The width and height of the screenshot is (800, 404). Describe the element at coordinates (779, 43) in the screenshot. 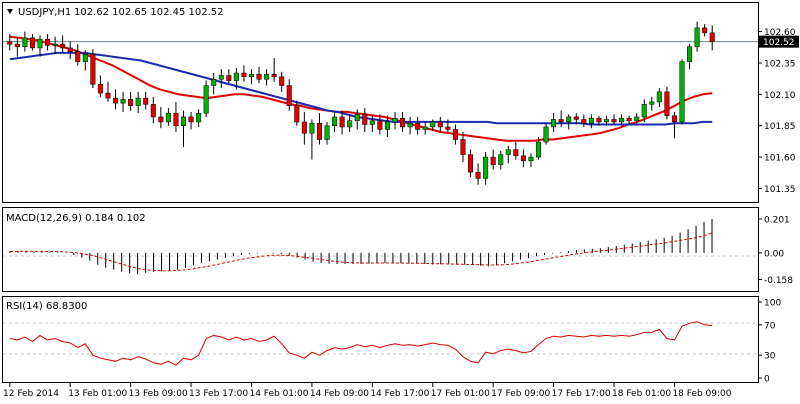

I see `current-price-tag-label: 102.52` at that location.